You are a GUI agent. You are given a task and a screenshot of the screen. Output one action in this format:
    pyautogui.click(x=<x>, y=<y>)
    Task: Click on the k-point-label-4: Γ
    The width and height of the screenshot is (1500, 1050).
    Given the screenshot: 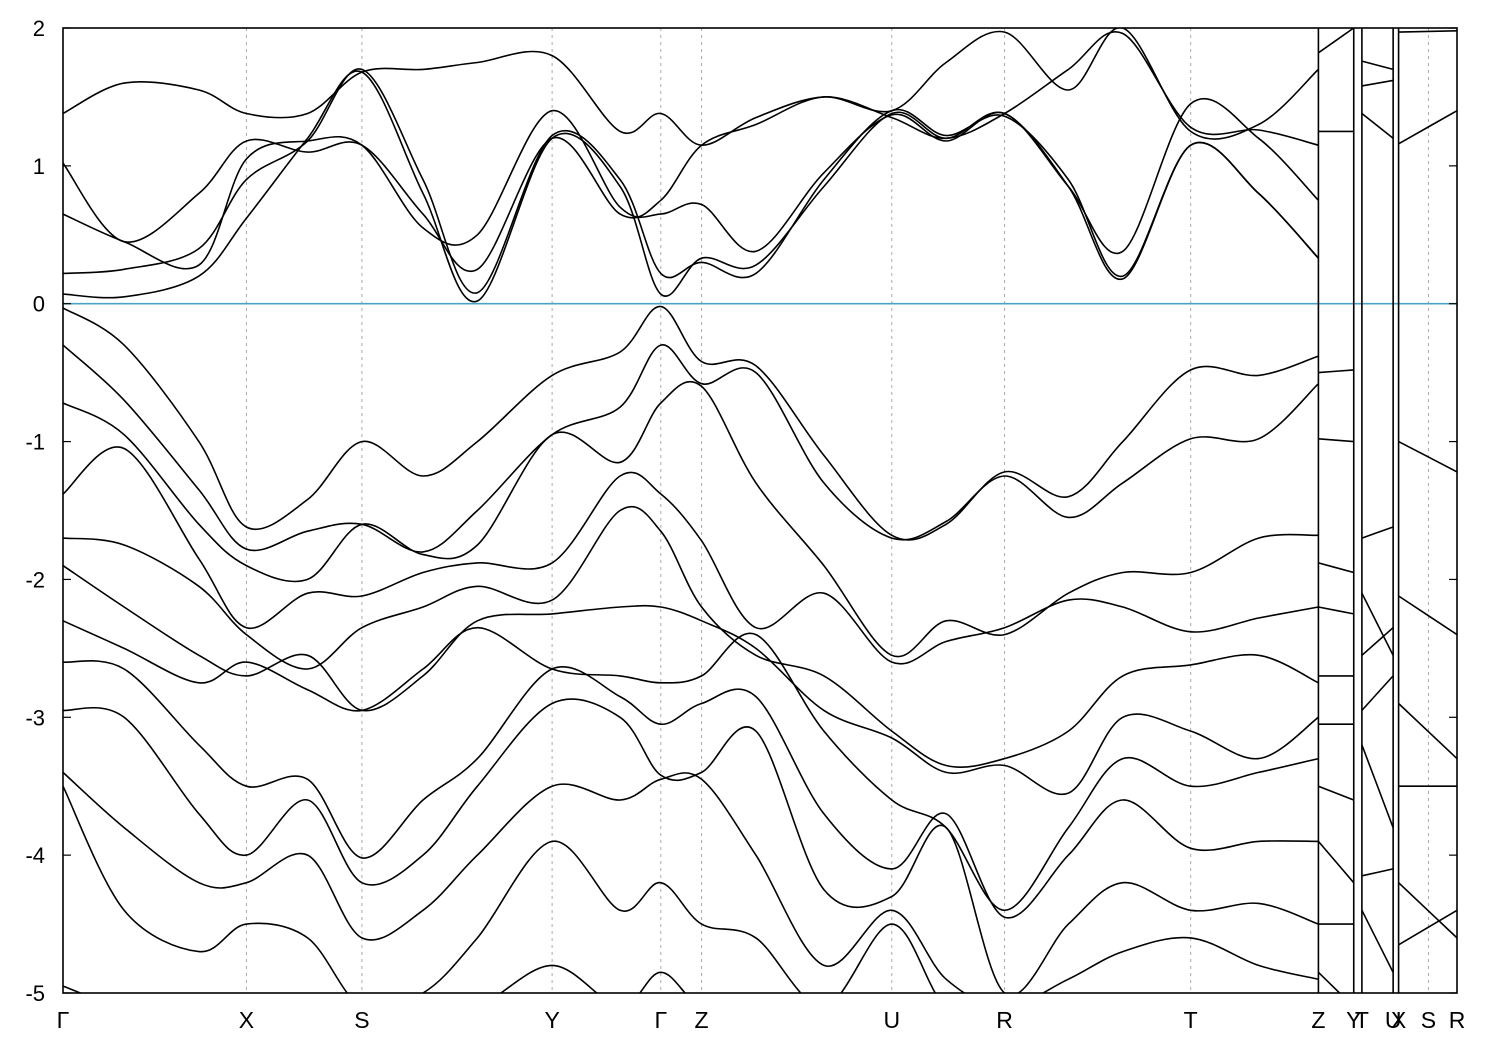 What is the action you would take?
    pyautogui.click(x=660, y=1020)
    